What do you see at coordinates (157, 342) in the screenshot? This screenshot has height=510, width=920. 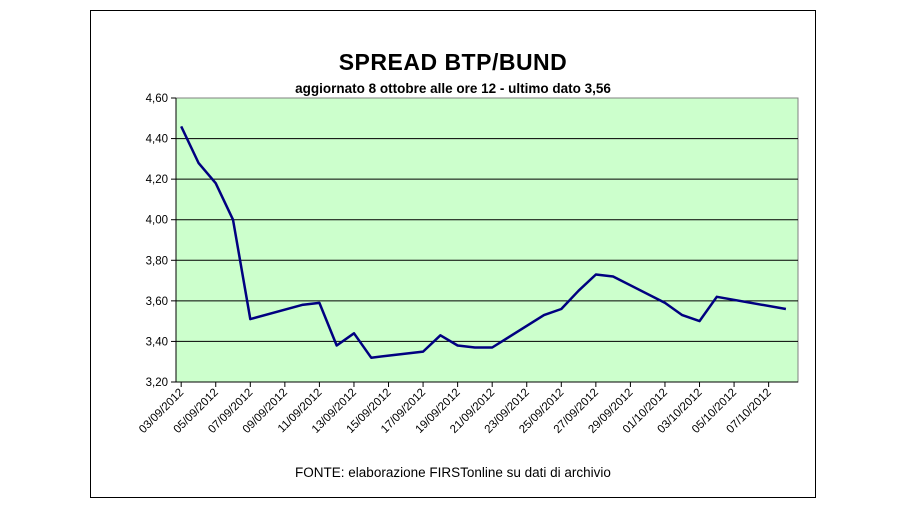 I see `y-tick-label: 3,40` at bounding box center [157, 342].